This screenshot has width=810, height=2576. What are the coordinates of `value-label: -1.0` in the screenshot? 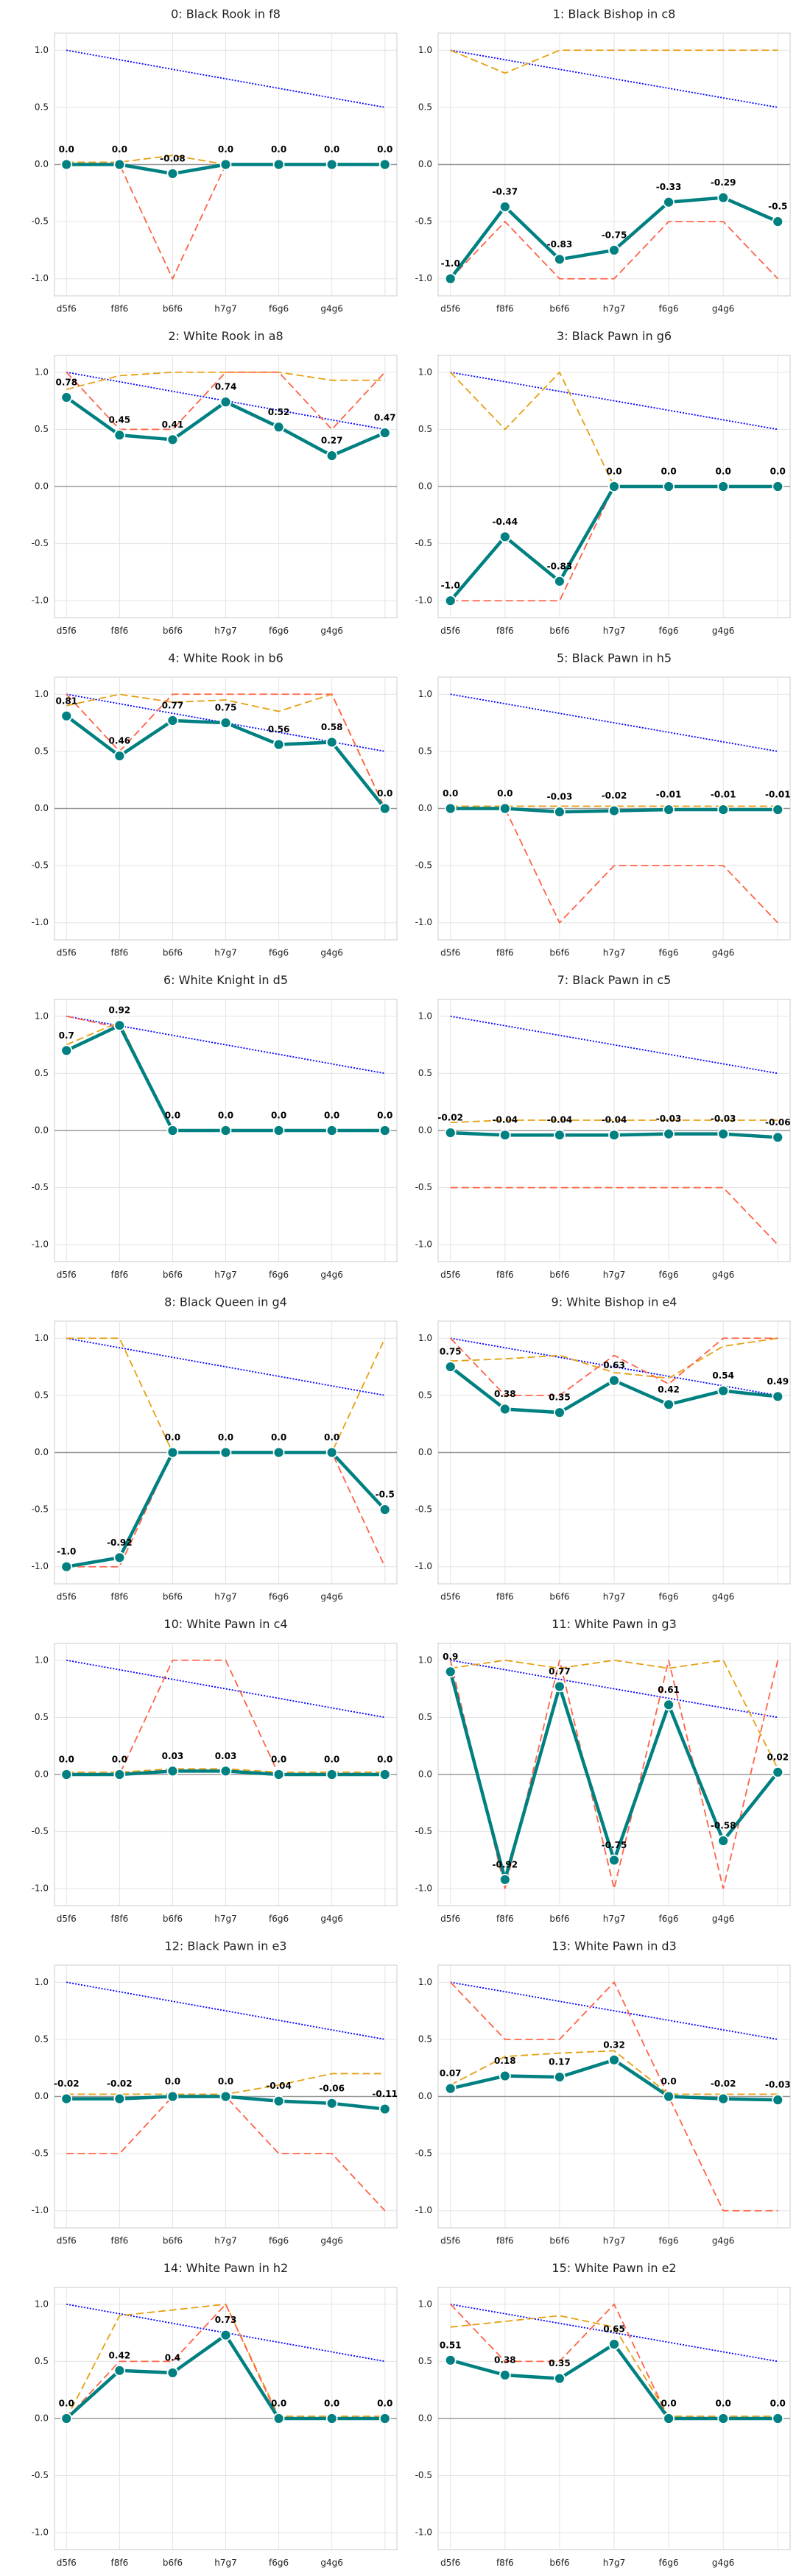 It's located at (450, 263).